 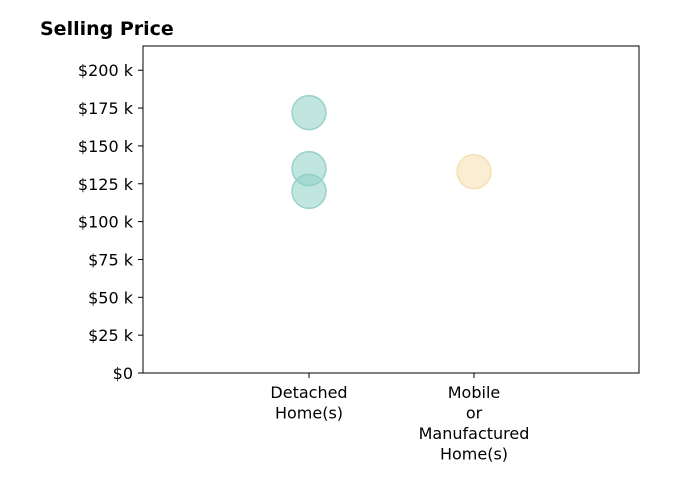 What do you see at coordinates (391, 152) in the screenshot?
I see `points-layer` at bounding box center [391, 152].